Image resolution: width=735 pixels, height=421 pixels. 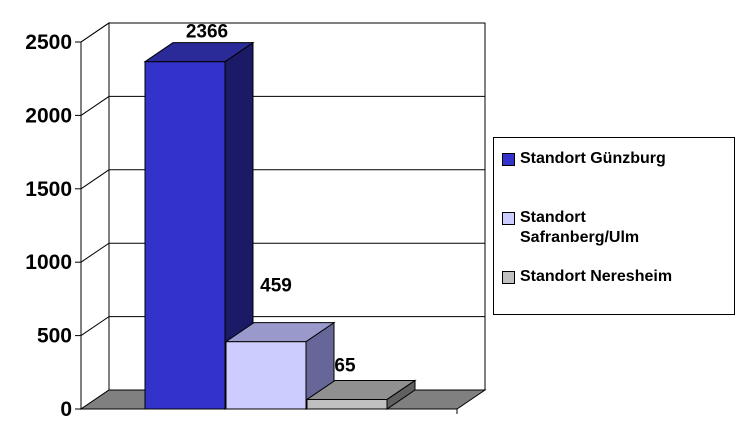 What do you see at coordinates (207, 32) in the screenshot?
I see `data-label: 2366` at bounding box center [207, 32].